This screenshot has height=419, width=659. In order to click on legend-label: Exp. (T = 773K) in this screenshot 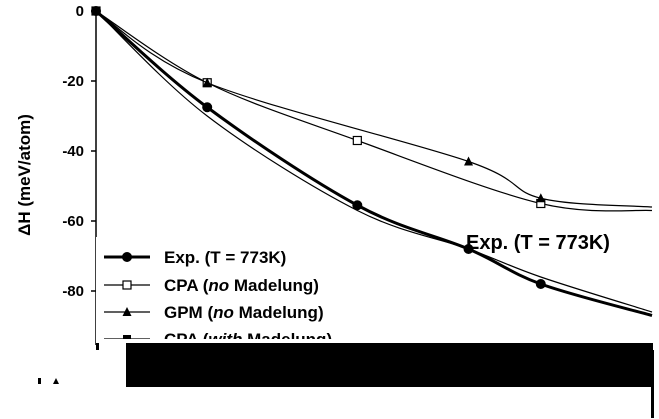, I will do `click(225, 257)`.